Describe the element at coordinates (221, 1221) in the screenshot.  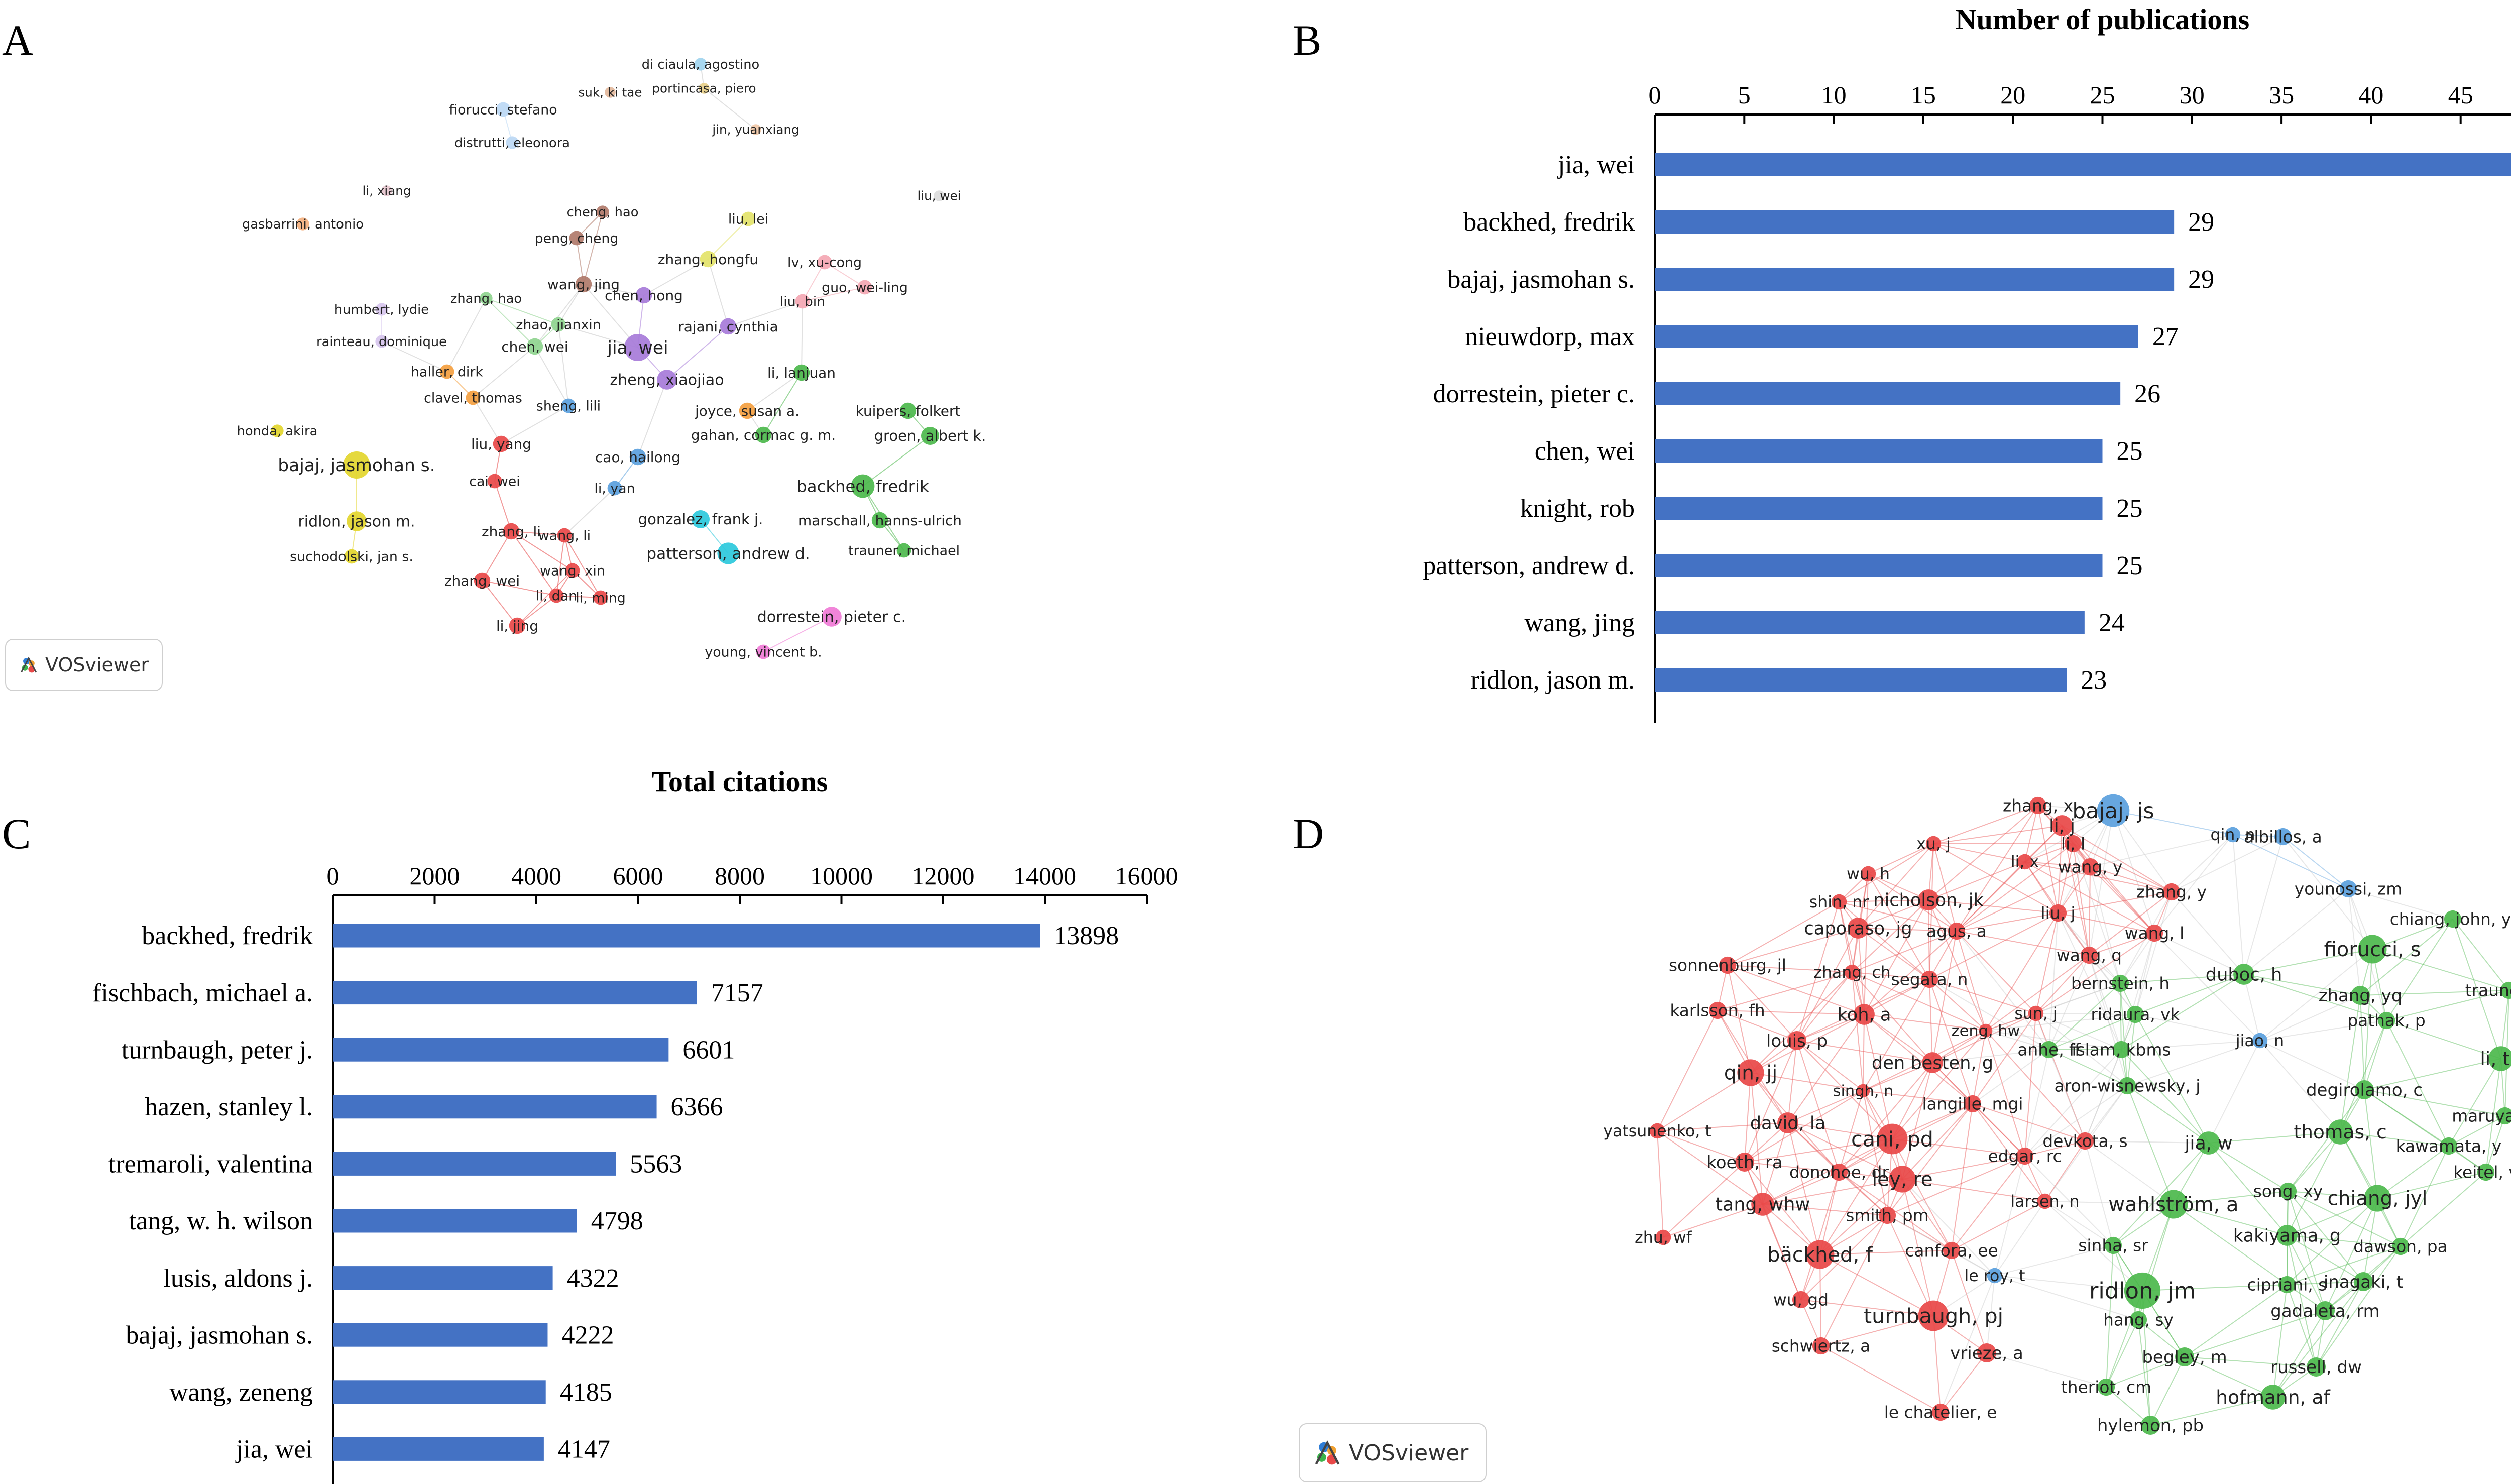
I see `category-label: tang, w. h. wilson` at that location.